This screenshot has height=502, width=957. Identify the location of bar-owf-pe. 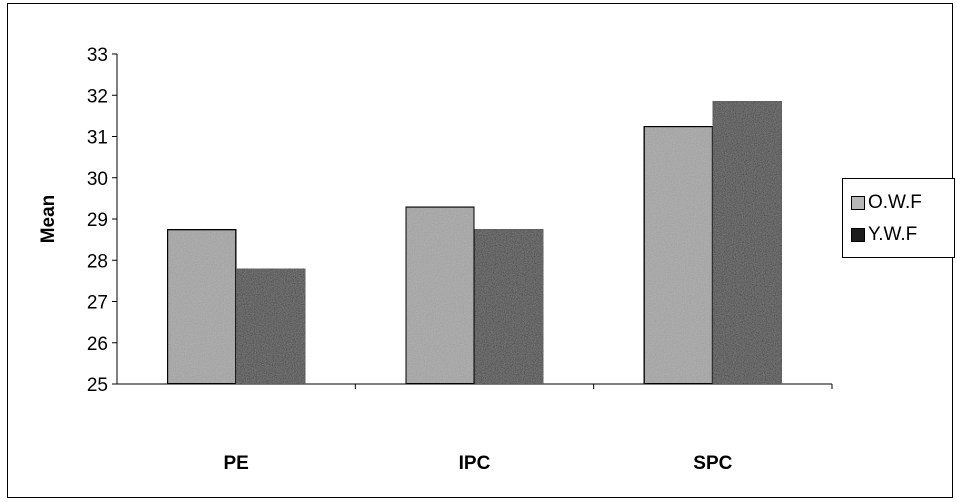
(202, 306).